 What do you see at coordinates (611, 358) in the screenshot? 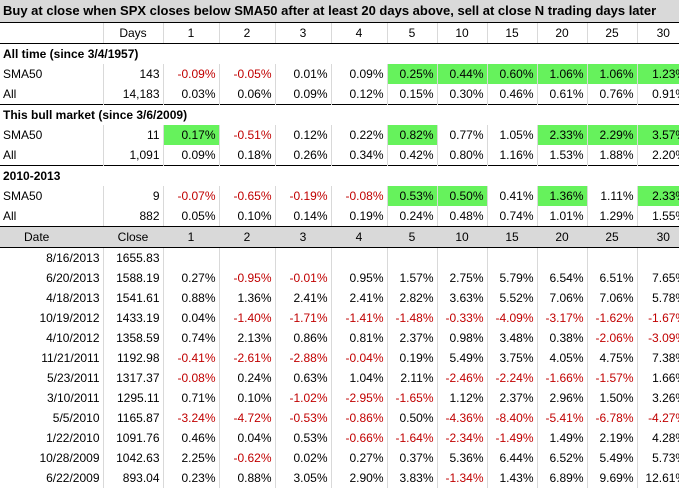
I see `return-cell: 4.75%` at bounding box center [611, 358].